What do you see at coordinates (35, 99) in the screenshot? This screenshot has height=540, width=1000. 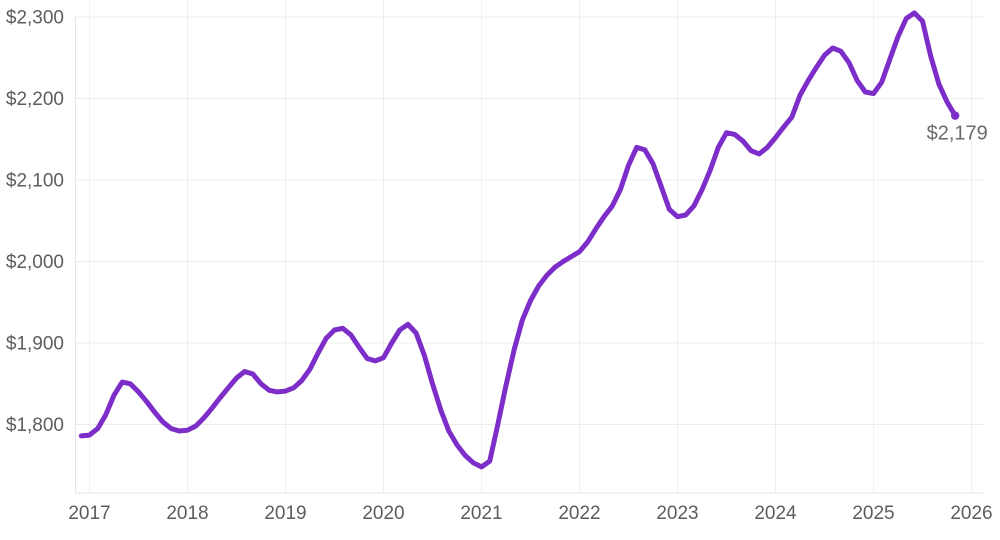 I see `y-tick-label: $2,200` at bounding box center [35, 99].